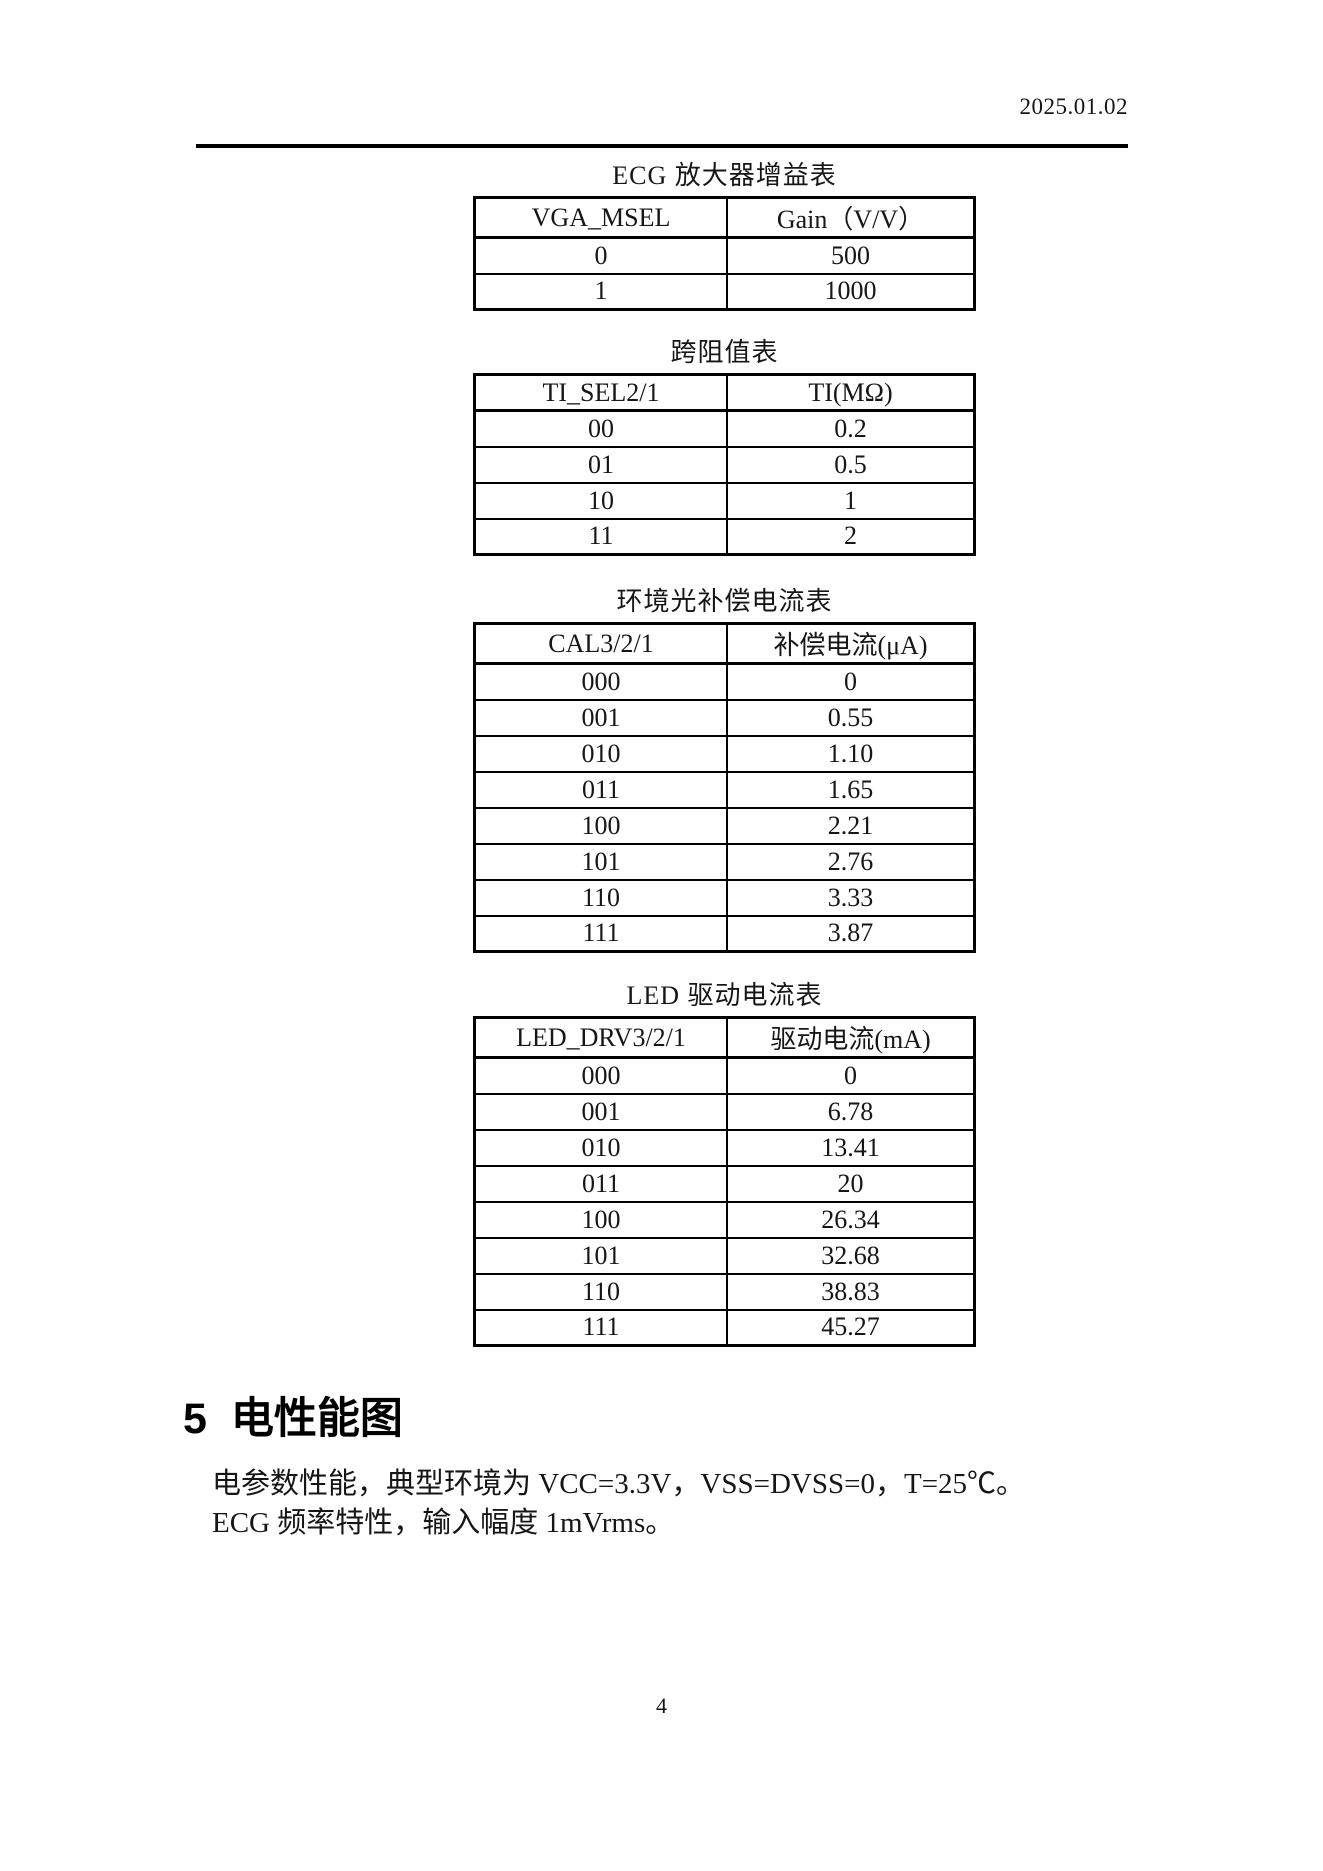 The width and height of the screenshot is (1323, 1871). I want to click on table-row: 1 1000, so click(724, 291).